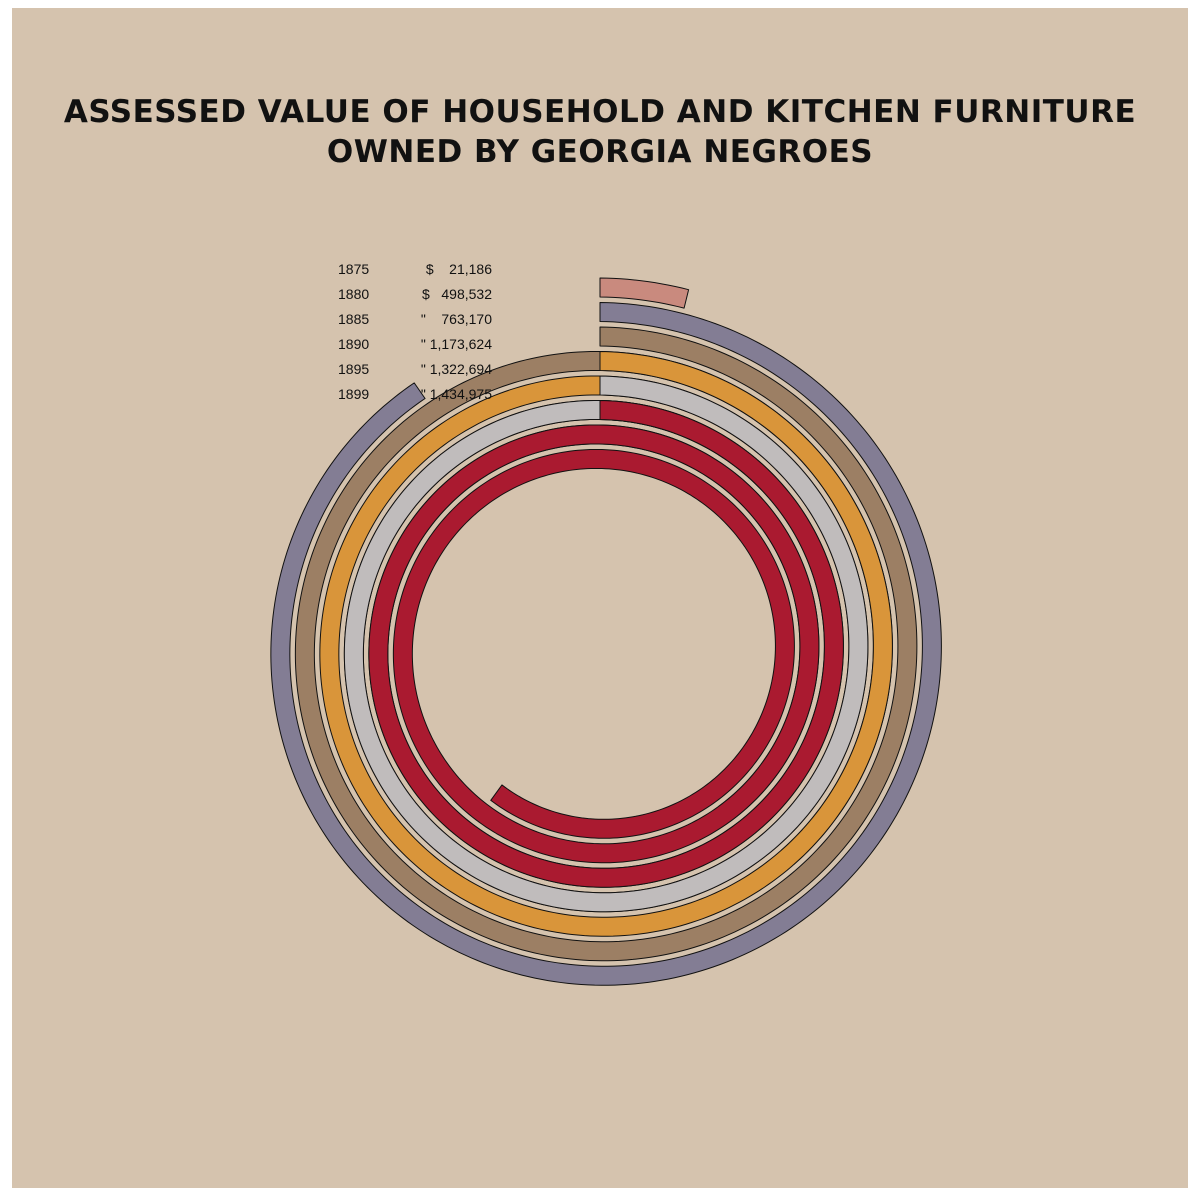 The image size is (1200, 1200). What do you see at coordinates (353, 344) in the screenshot?
I see `year-label-1890: 1890` at bounding box center [353, 344].